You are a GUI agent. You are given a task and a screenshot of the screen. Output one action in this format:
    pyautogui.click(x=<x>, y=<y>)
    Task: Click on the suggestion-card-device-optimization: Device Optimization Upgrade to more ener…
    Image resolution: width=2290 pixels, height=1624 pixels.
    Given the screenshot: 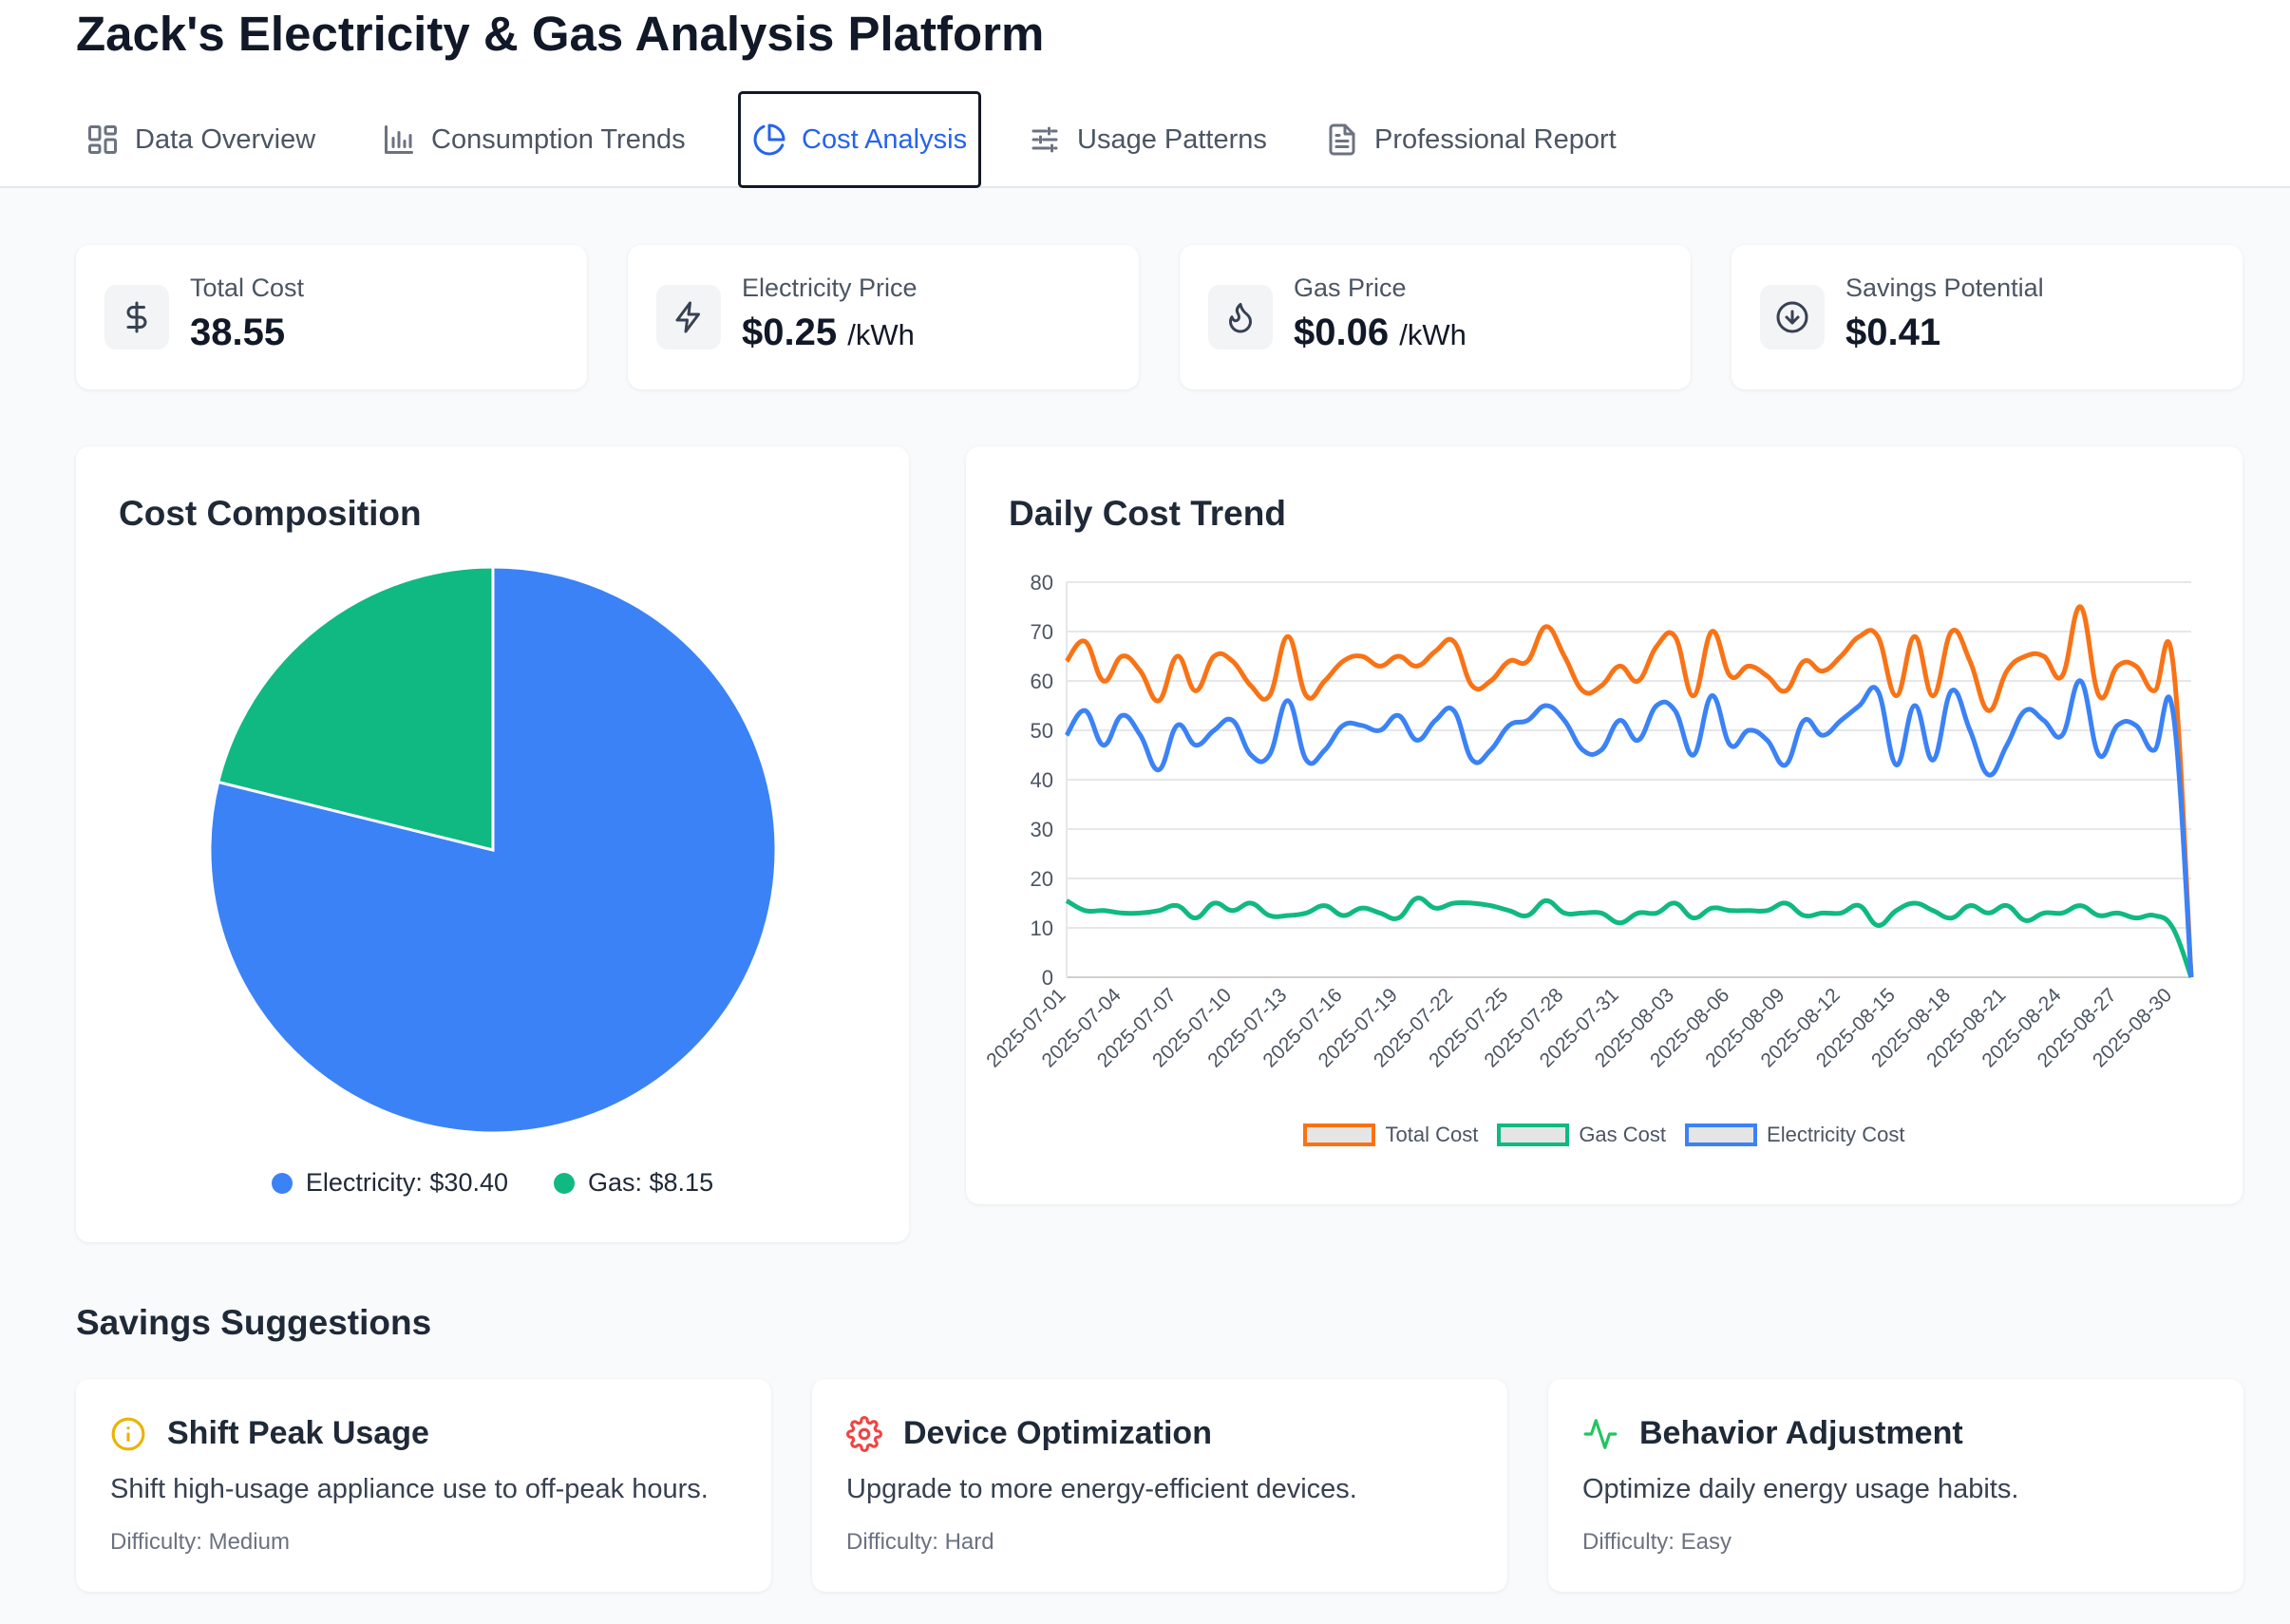 What is the action you would take?
    pyautogui.click(x=1159, y=1485)
    